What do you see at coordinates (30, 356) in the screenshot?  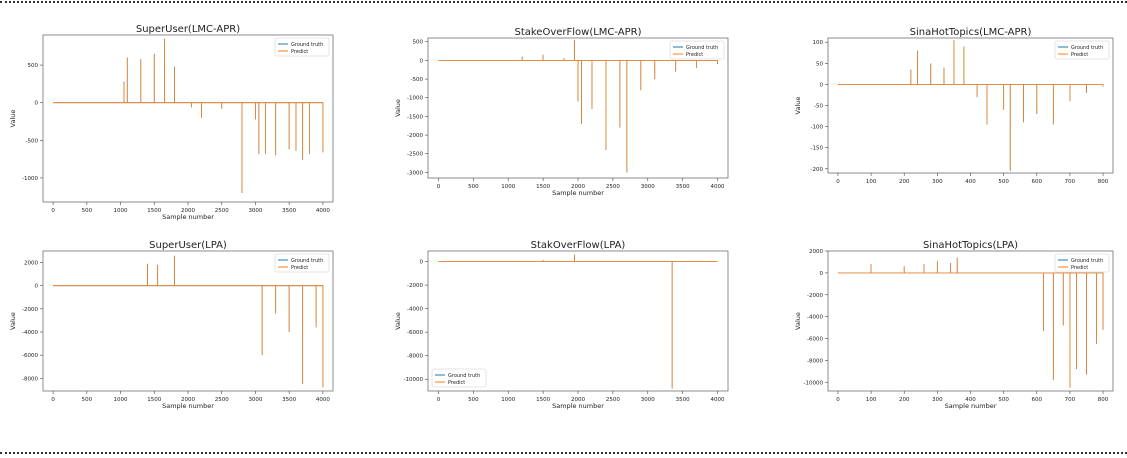 I see `y-tick-label: -6000` at bounding box center [30, 356].